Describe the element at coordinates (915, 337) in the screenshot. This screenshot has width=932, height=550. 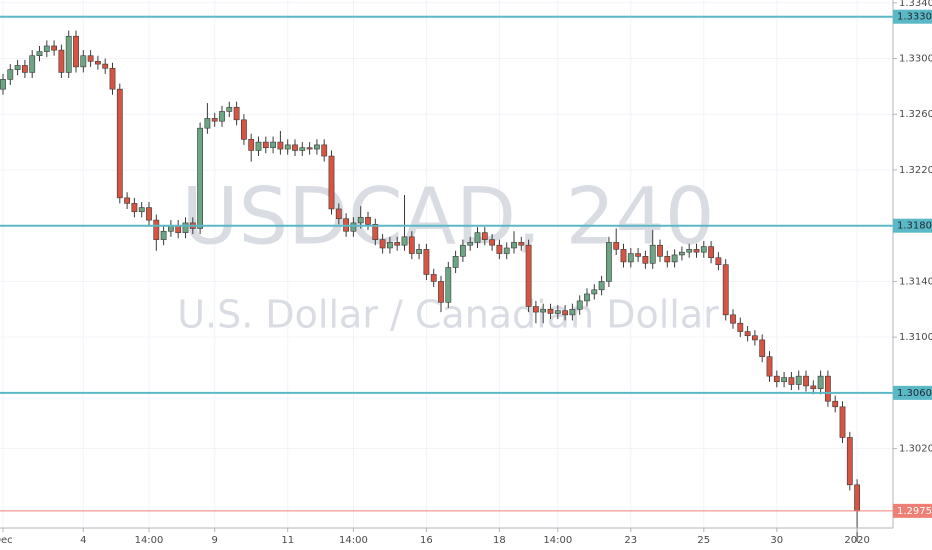
I see `y-tick-label: 1.31000` at that location.